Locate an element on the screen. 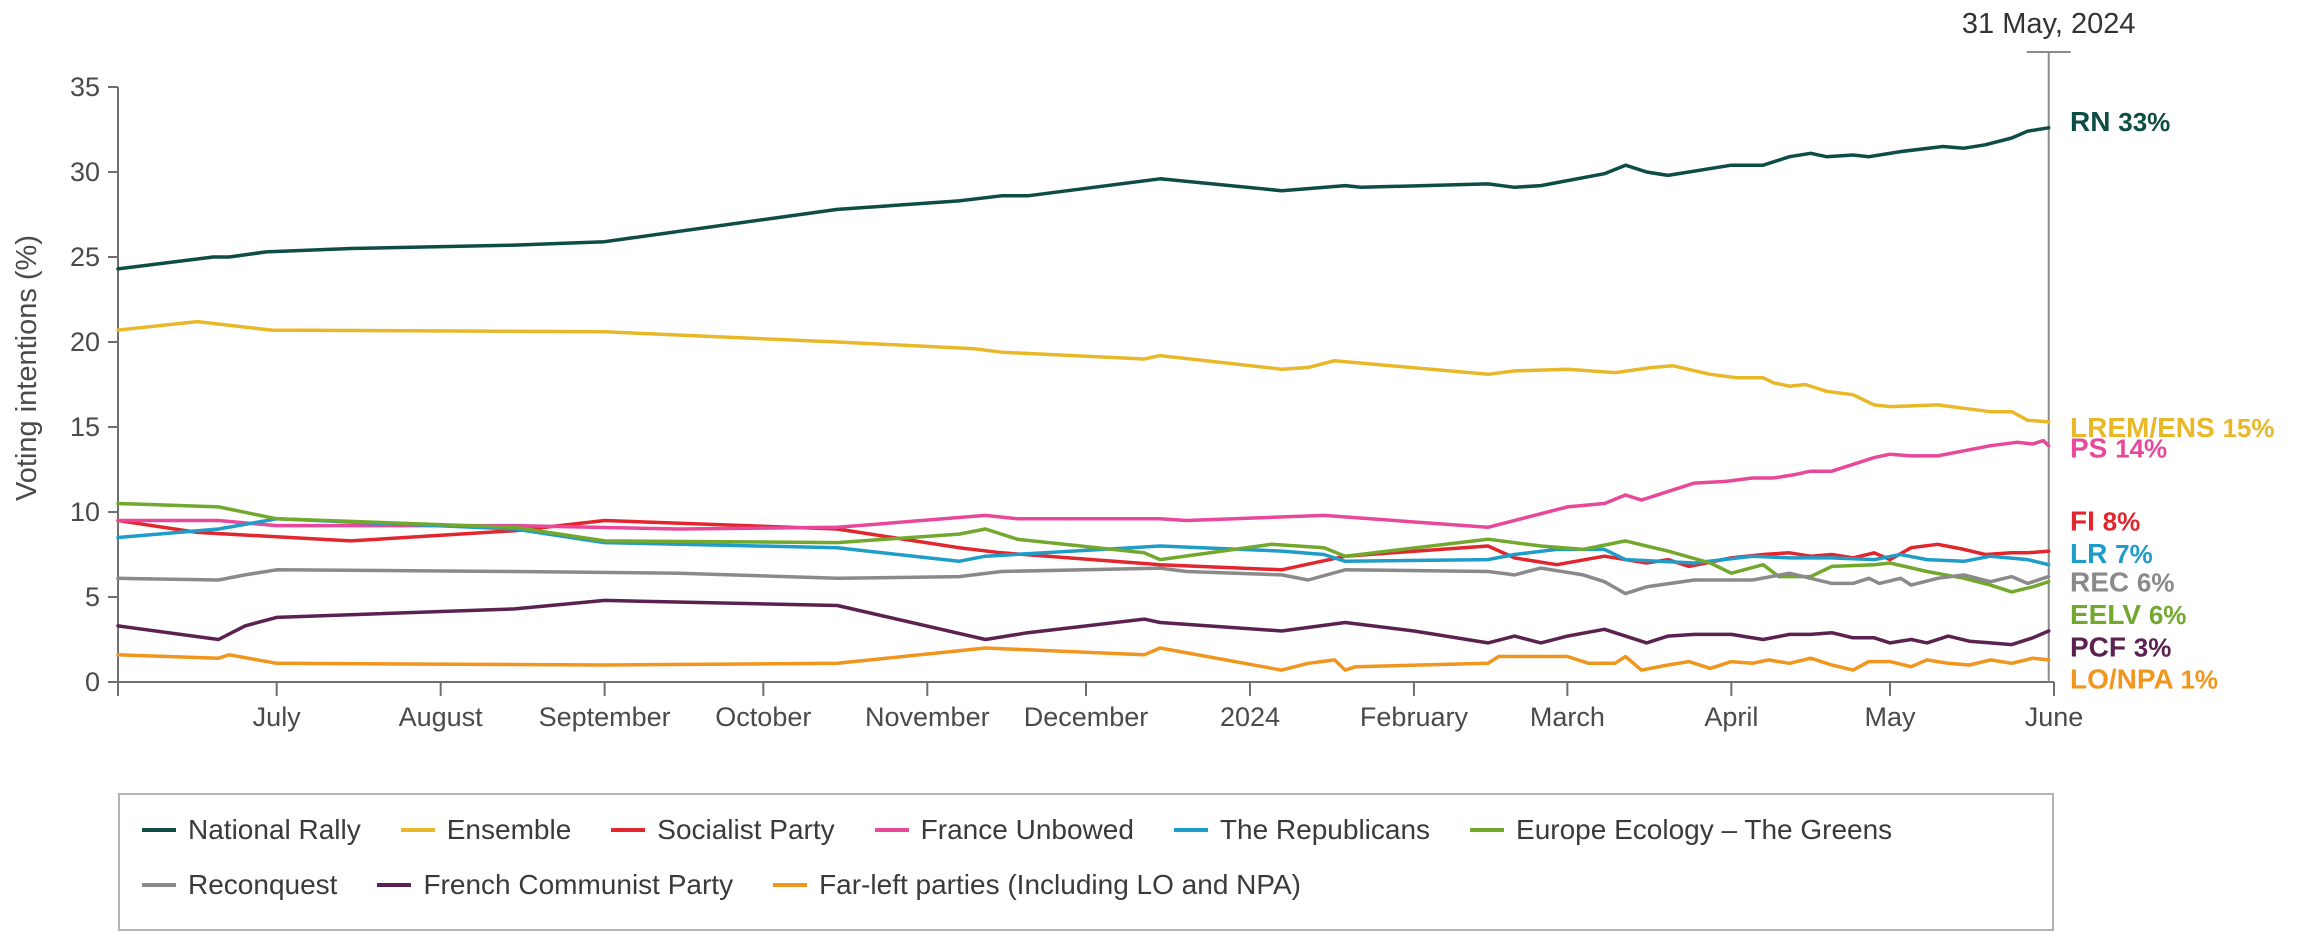 The image size is (2306, 937). series-line-fi is located at coordinates (1083, 545).